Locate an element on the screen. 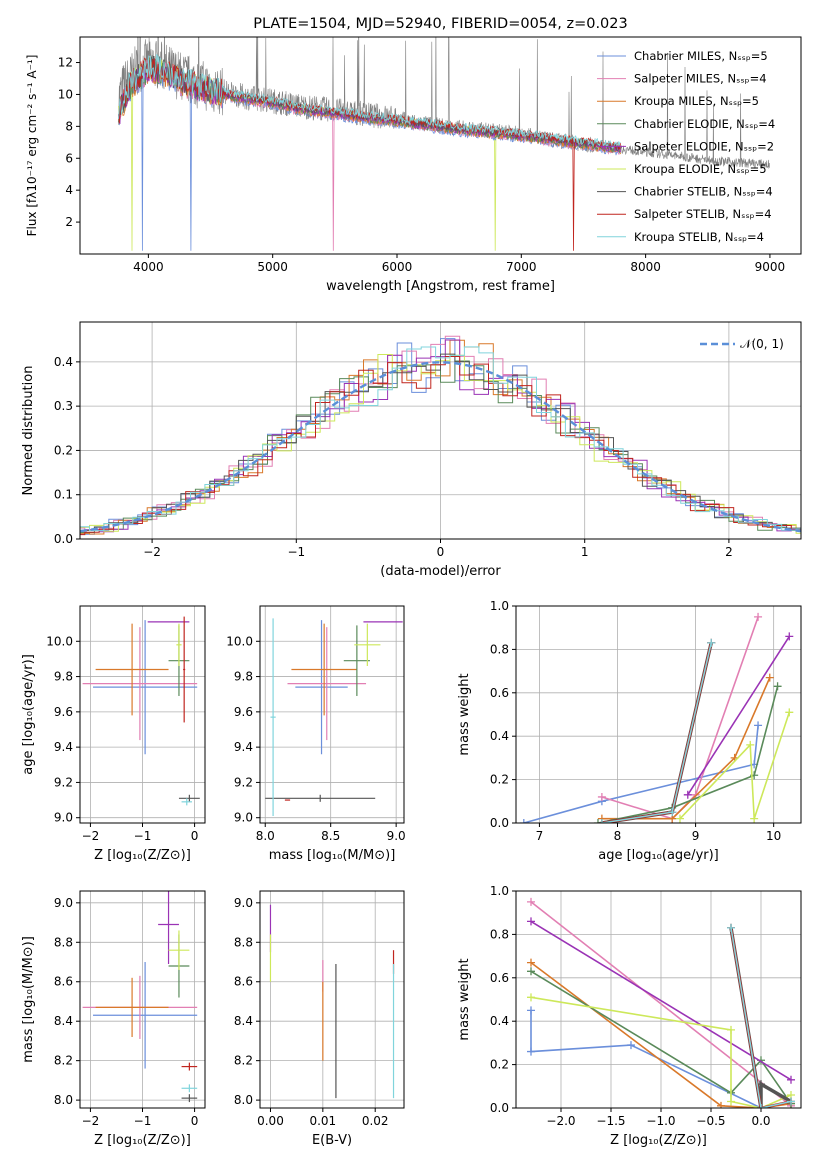 This screenshot has width=819, height=1170. x-axis-label: Z [log₁₀(Z/Z⊙)] is located at coordinates (142, 1140).